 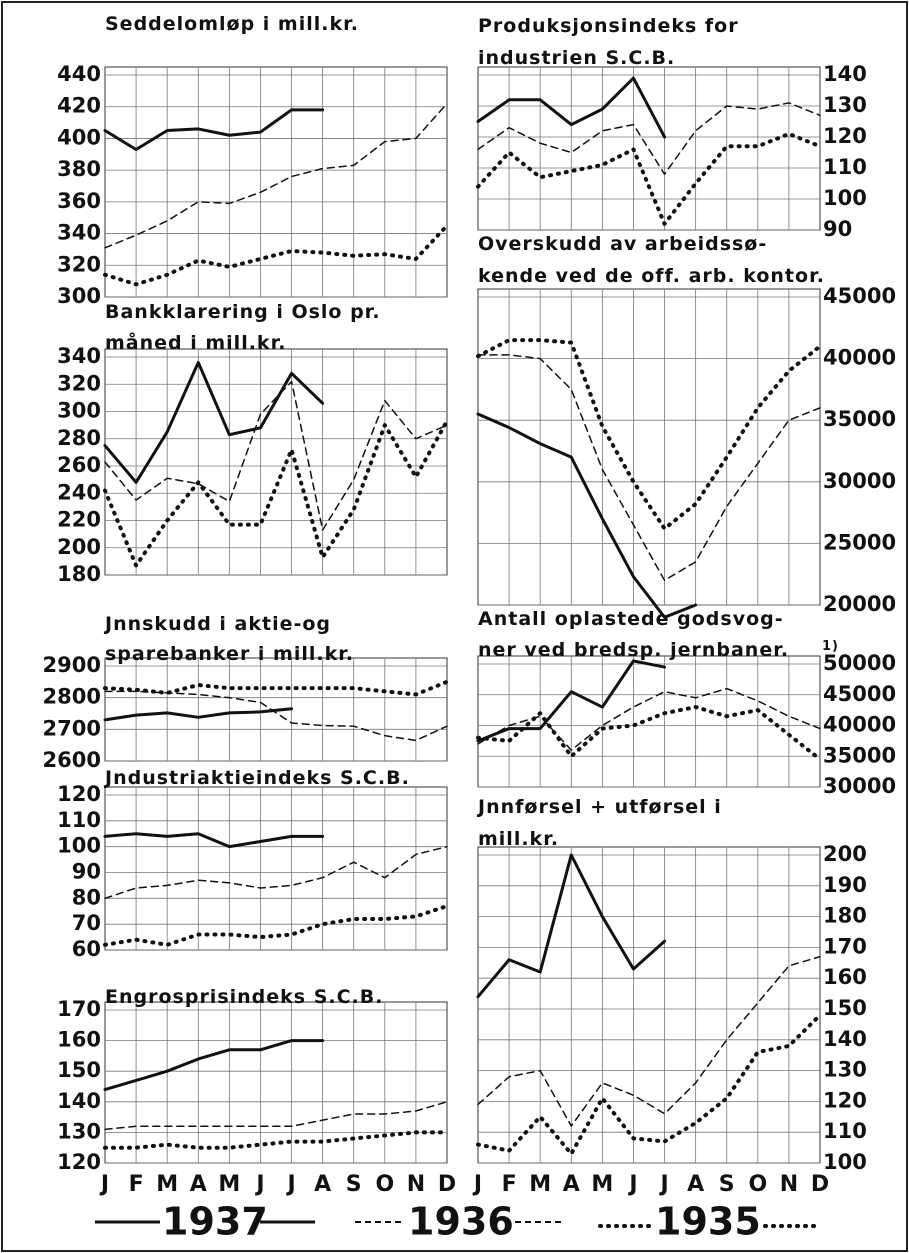 I want to click on y-tick-label: 20000, so click(x=859, y=604).